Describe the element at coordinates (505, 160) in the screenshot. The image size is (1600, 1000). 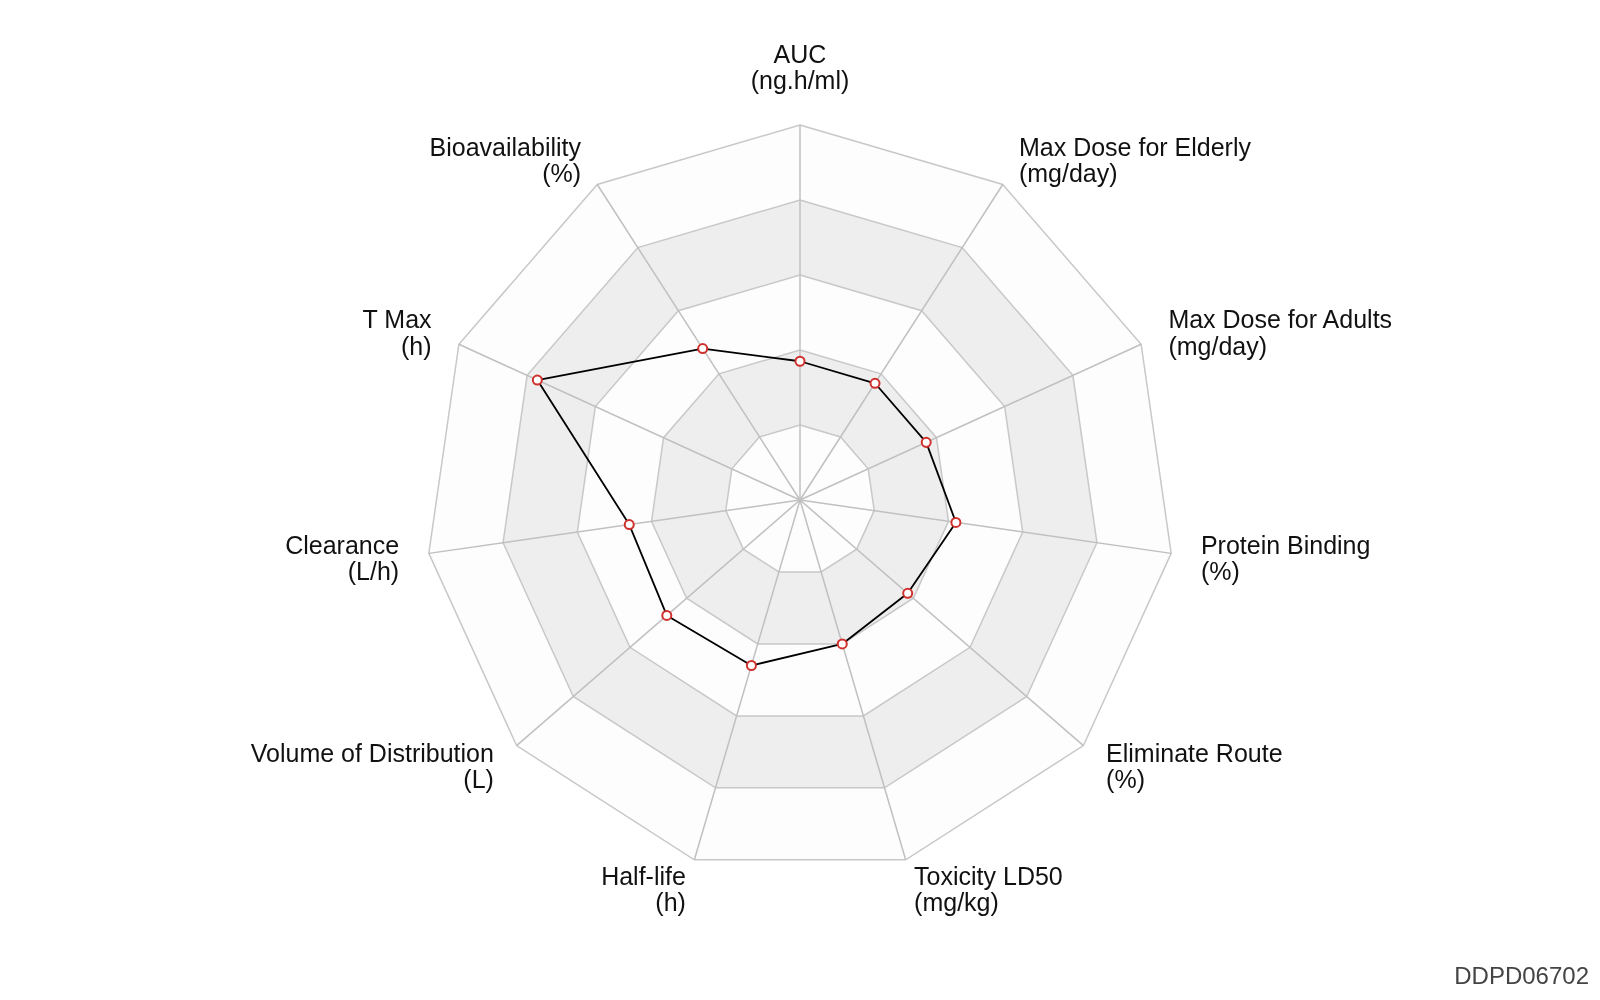
I see `spoke-label: Bioavailability (%)` at that location.